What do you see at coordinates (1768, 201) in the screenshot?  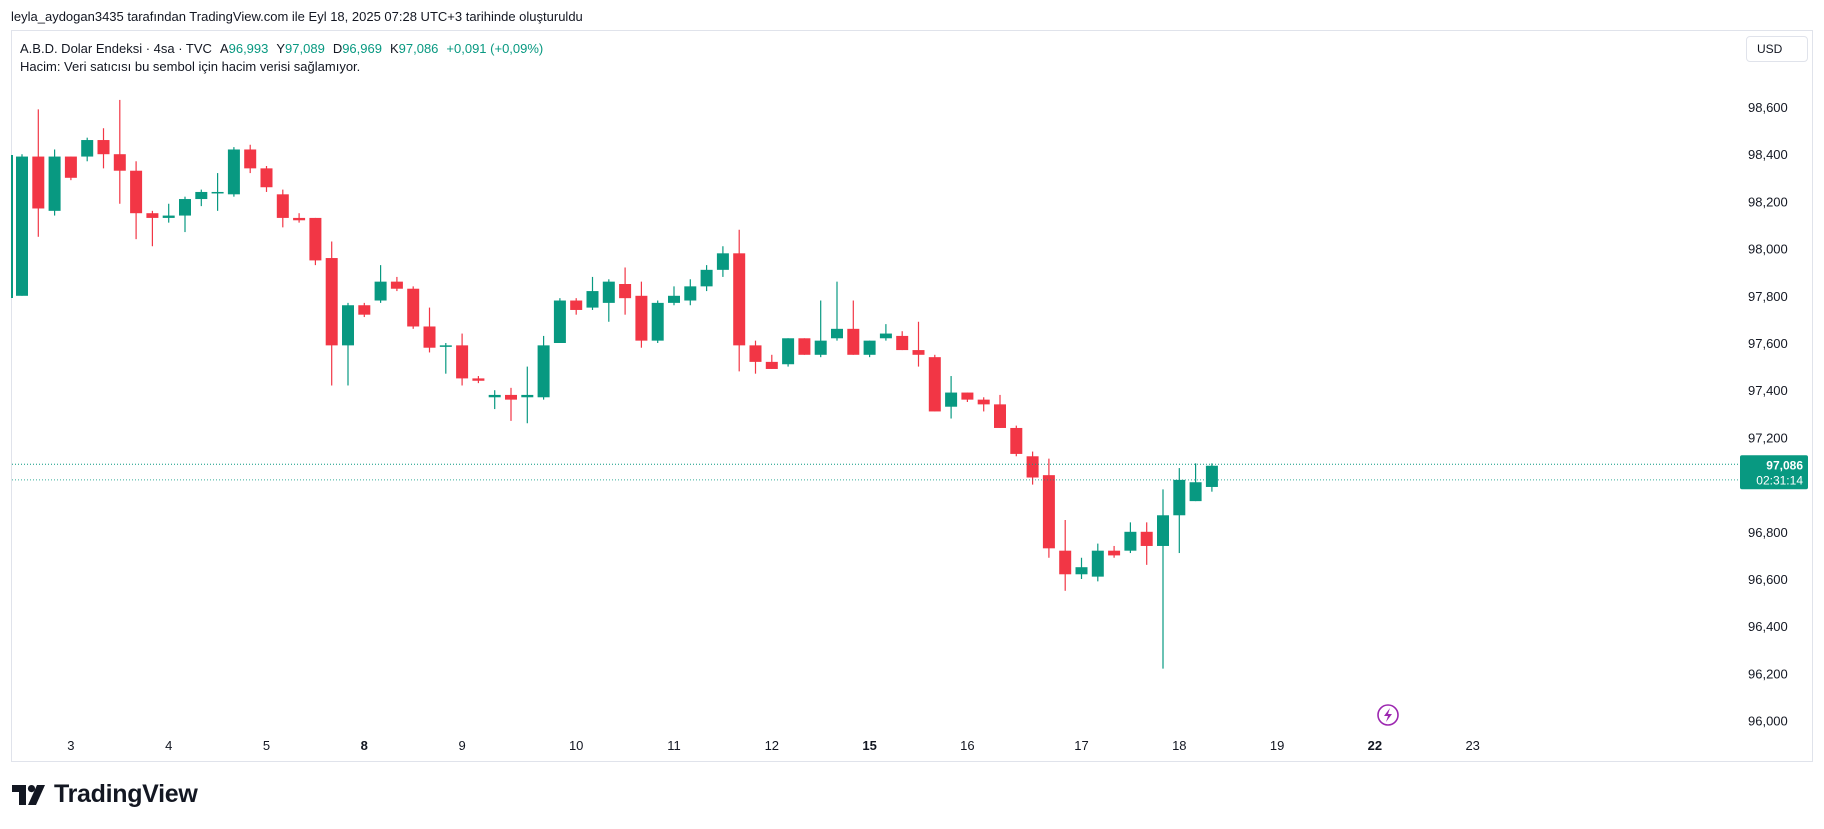 I see `y-tick-label: 98,200` at bounding box center [1768, 201].